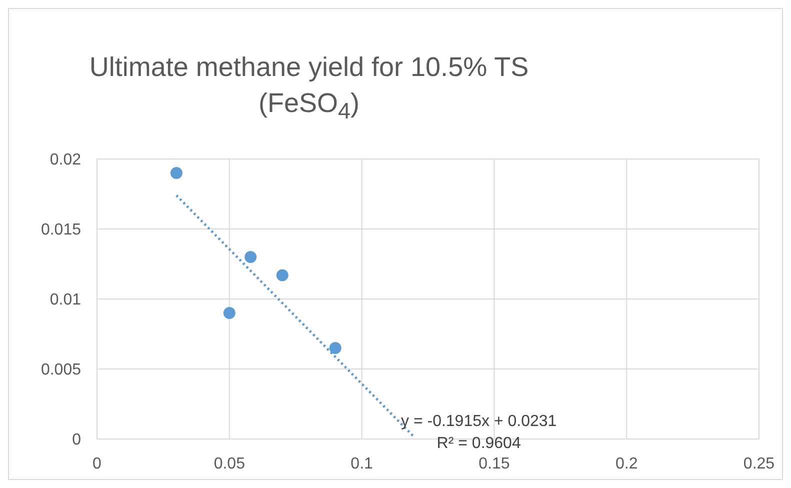 Image resolution: width=791 pixels, height=488 pixels. Describe the element at coordinates (66, 160) in the screenshot. I see `y-tick-label: 0.02` at that location.